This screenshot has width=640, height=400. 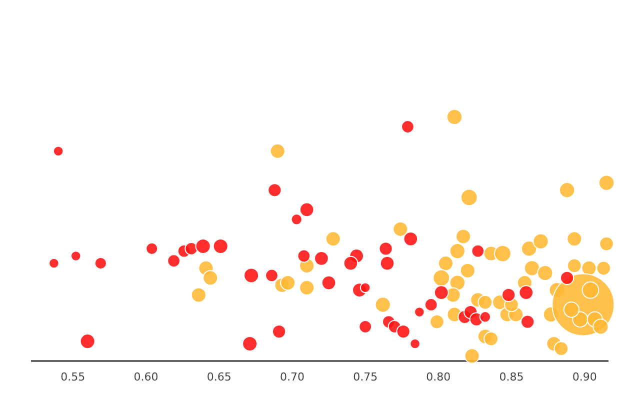 I want to click on x-tick-label: 0.85, so click(x=511, y=377).